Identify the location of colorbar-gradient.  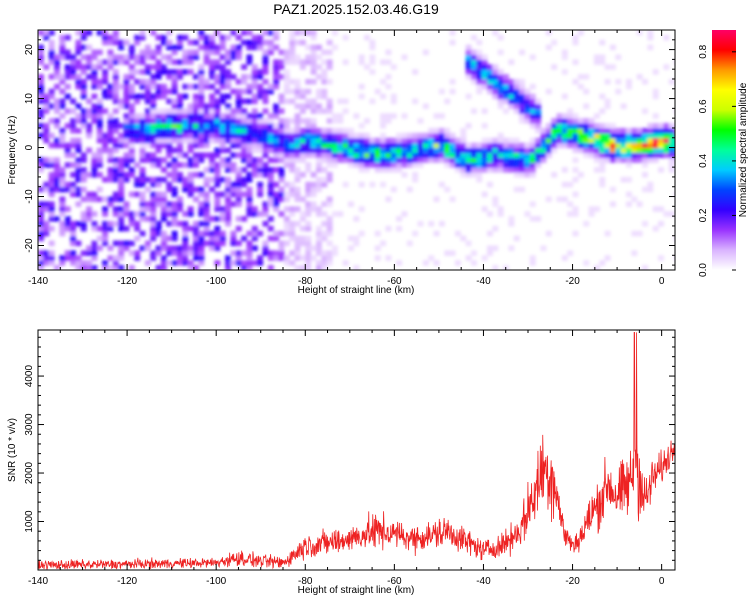
(724, 150).